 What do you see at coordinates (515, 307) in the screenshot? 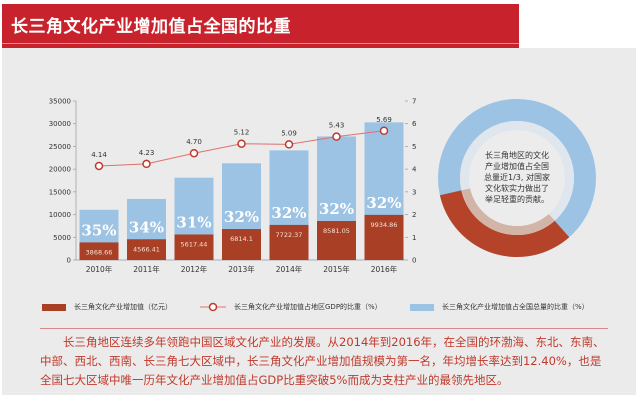
I see `legend-label: 长三角文化产业增加值占全国总量的比重（%）` at bounding box center [515, 307].